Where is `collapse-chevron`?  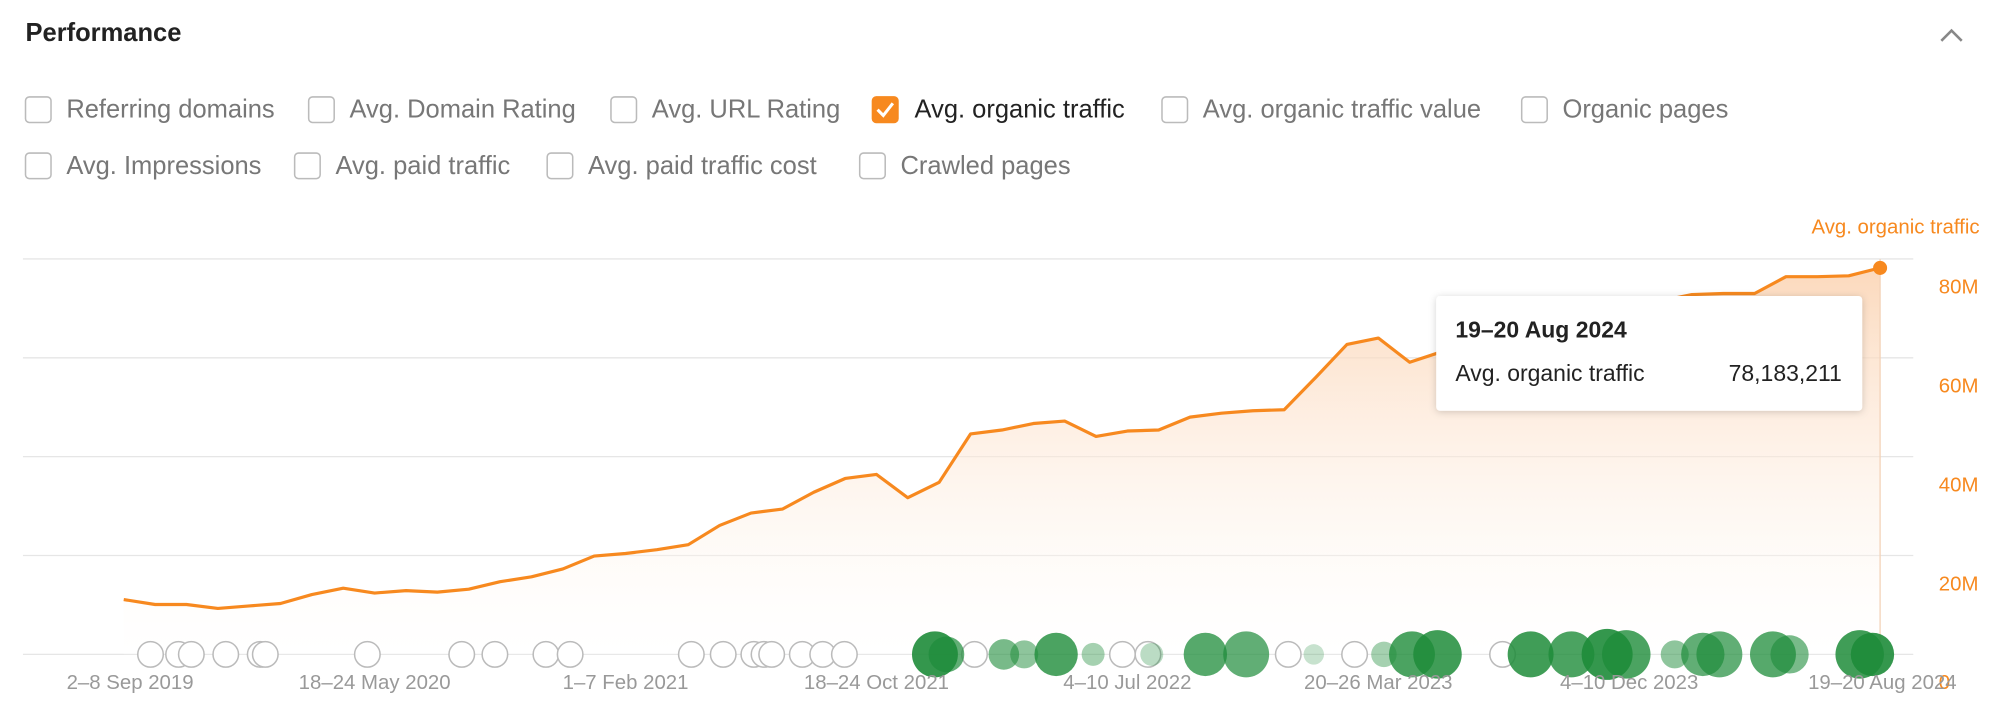 collapse-chevron is located at coordinates (1951, 35).